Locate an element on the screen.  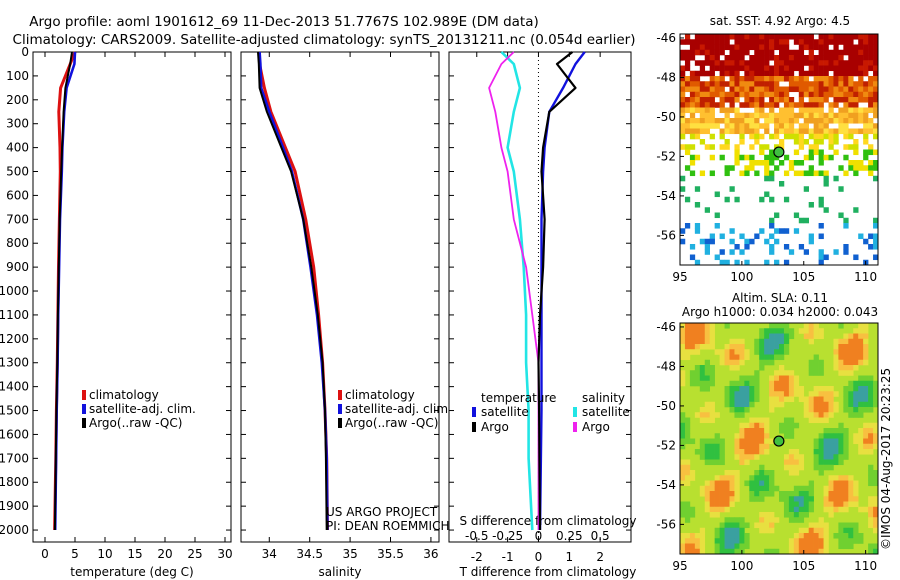
x-axis-label: T difference from climatology is located at coordinates (548, 572).